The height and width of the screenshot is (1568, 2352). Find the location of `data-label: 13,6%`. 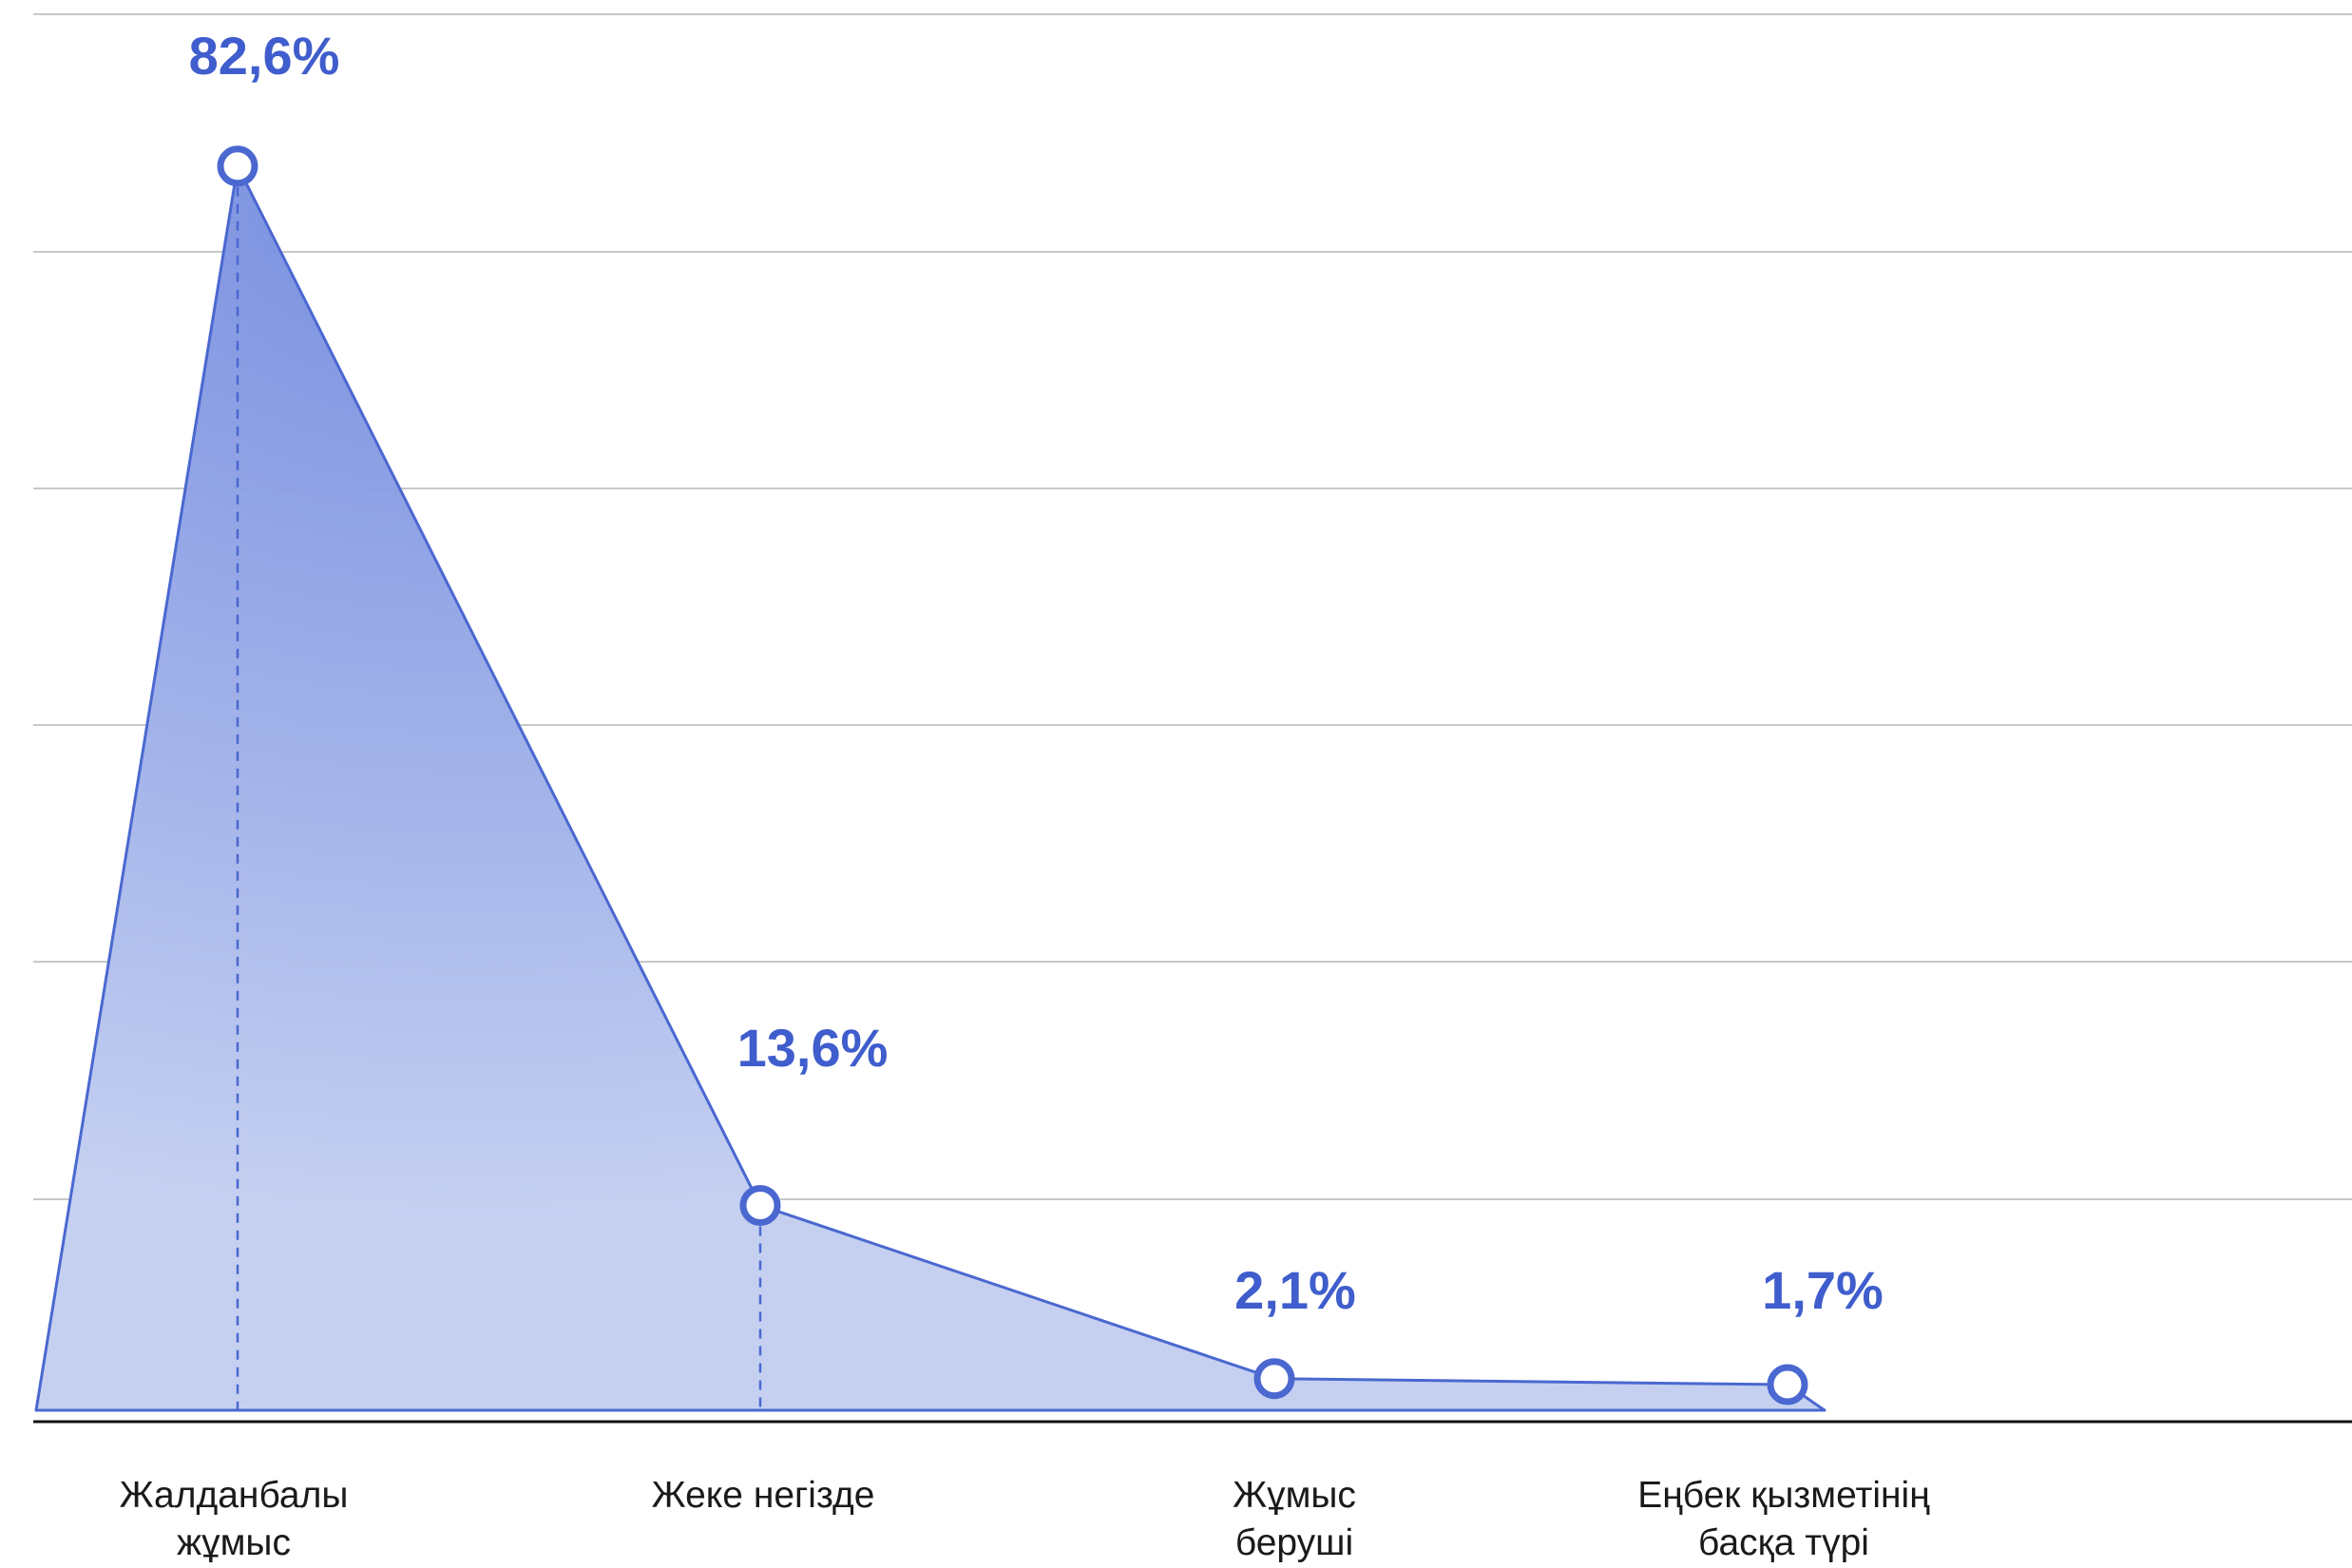

data-label: 13,6% is located at coordinates (813, 1048).